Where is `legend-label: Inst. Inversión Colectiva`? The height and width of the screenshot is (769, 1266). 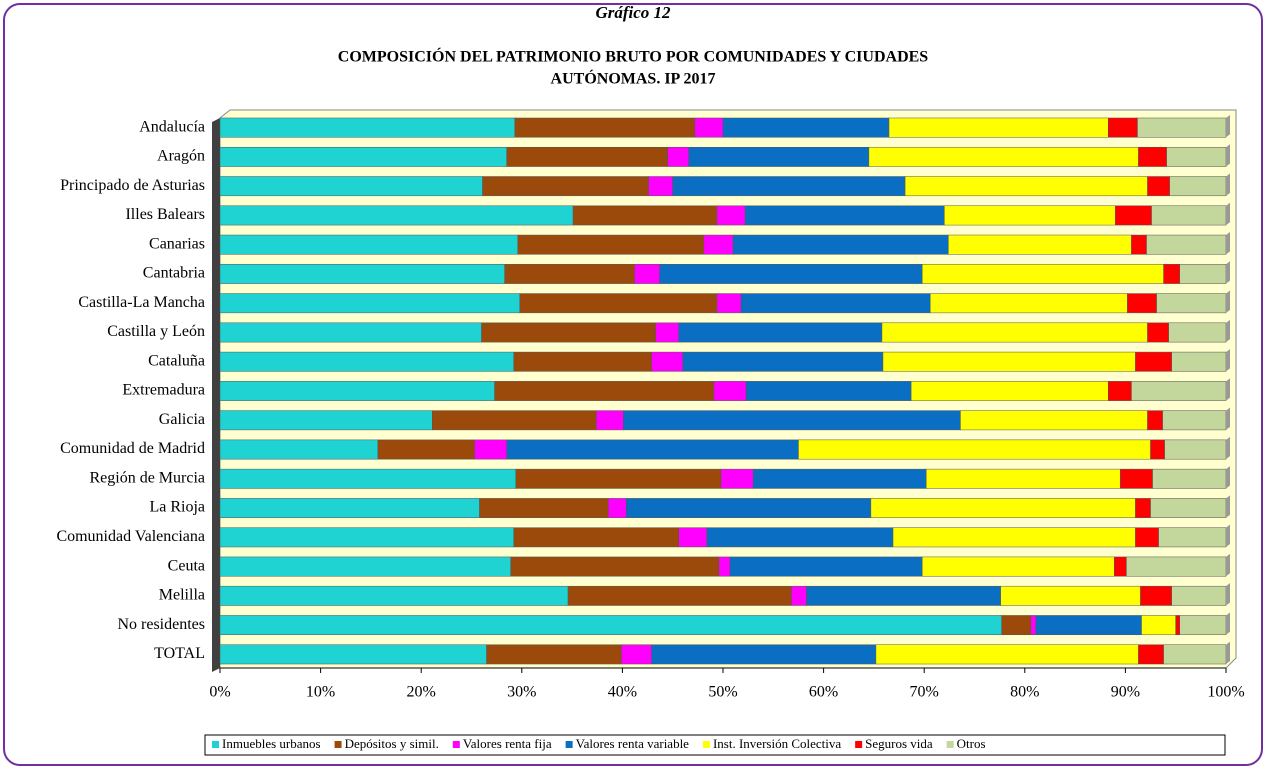
legend-label: Inst. Inversión Colectiva is located at coordinates (777, 743).